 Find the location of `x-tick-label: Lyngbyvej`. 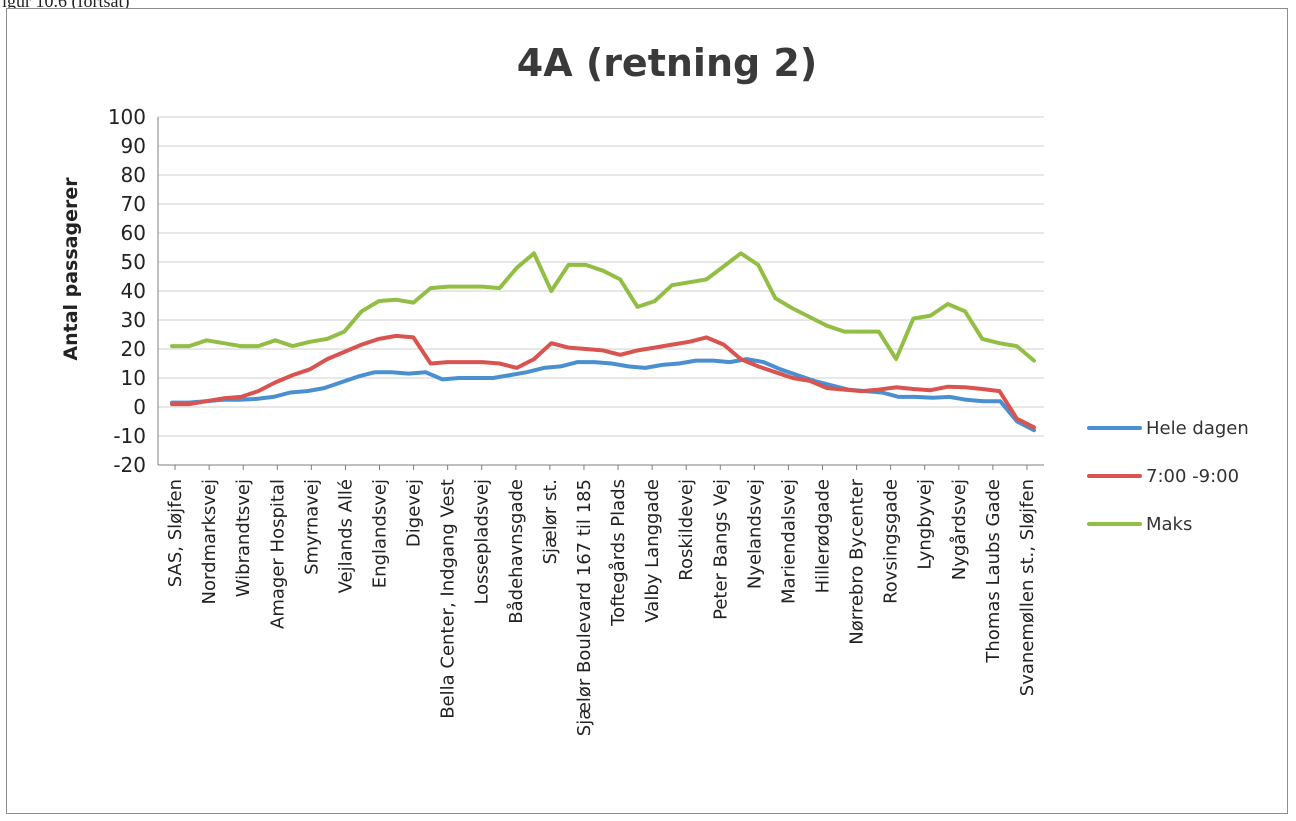

x-tick-label: Lyngbyvej is located at coordinates (925, 524).